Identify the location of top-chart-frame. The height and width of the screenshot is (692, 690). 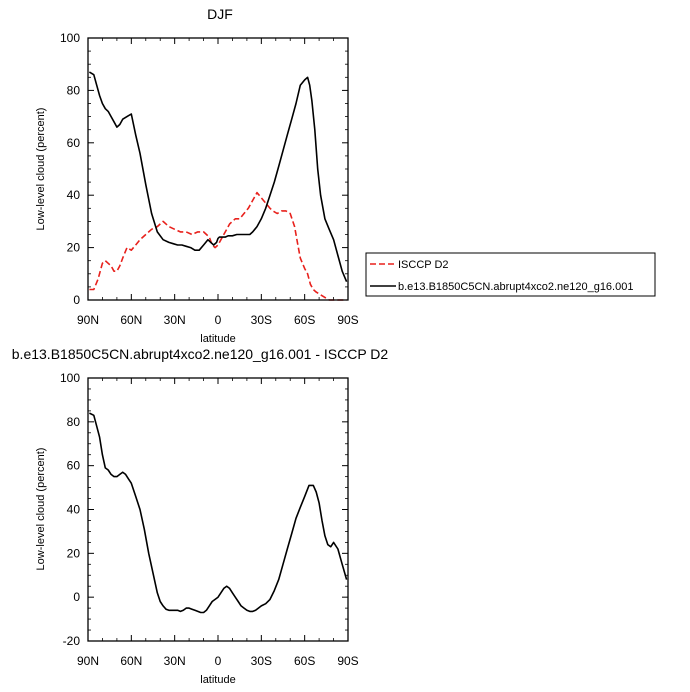
(218, 169).